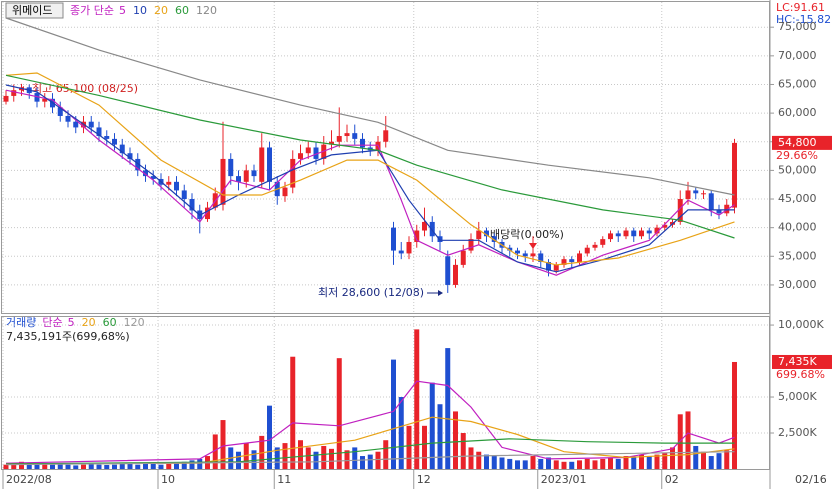 The width and height of the screenshot is (834, 489). Describe the element at coordinates (206, 10) in the screenshot. I see `legend-entry: 120` at that location.